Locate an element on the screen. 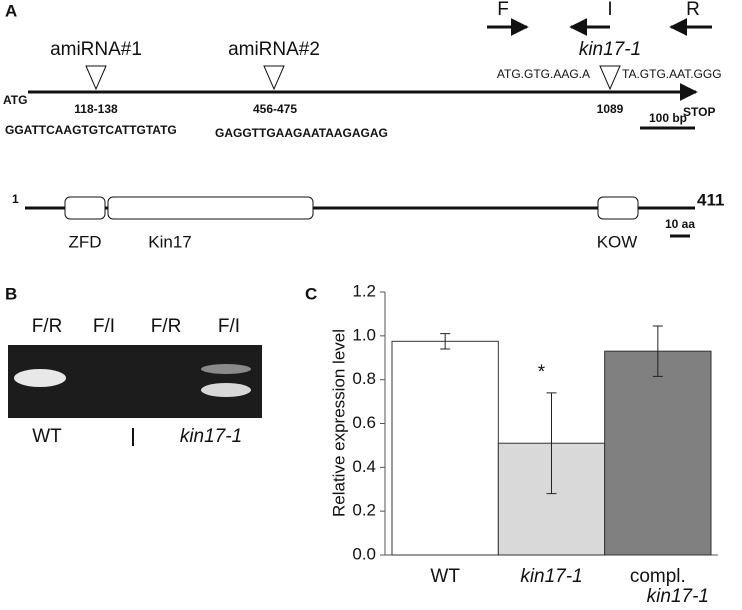  y-tick-label: 0.8 is located at coordinates (364, 378).